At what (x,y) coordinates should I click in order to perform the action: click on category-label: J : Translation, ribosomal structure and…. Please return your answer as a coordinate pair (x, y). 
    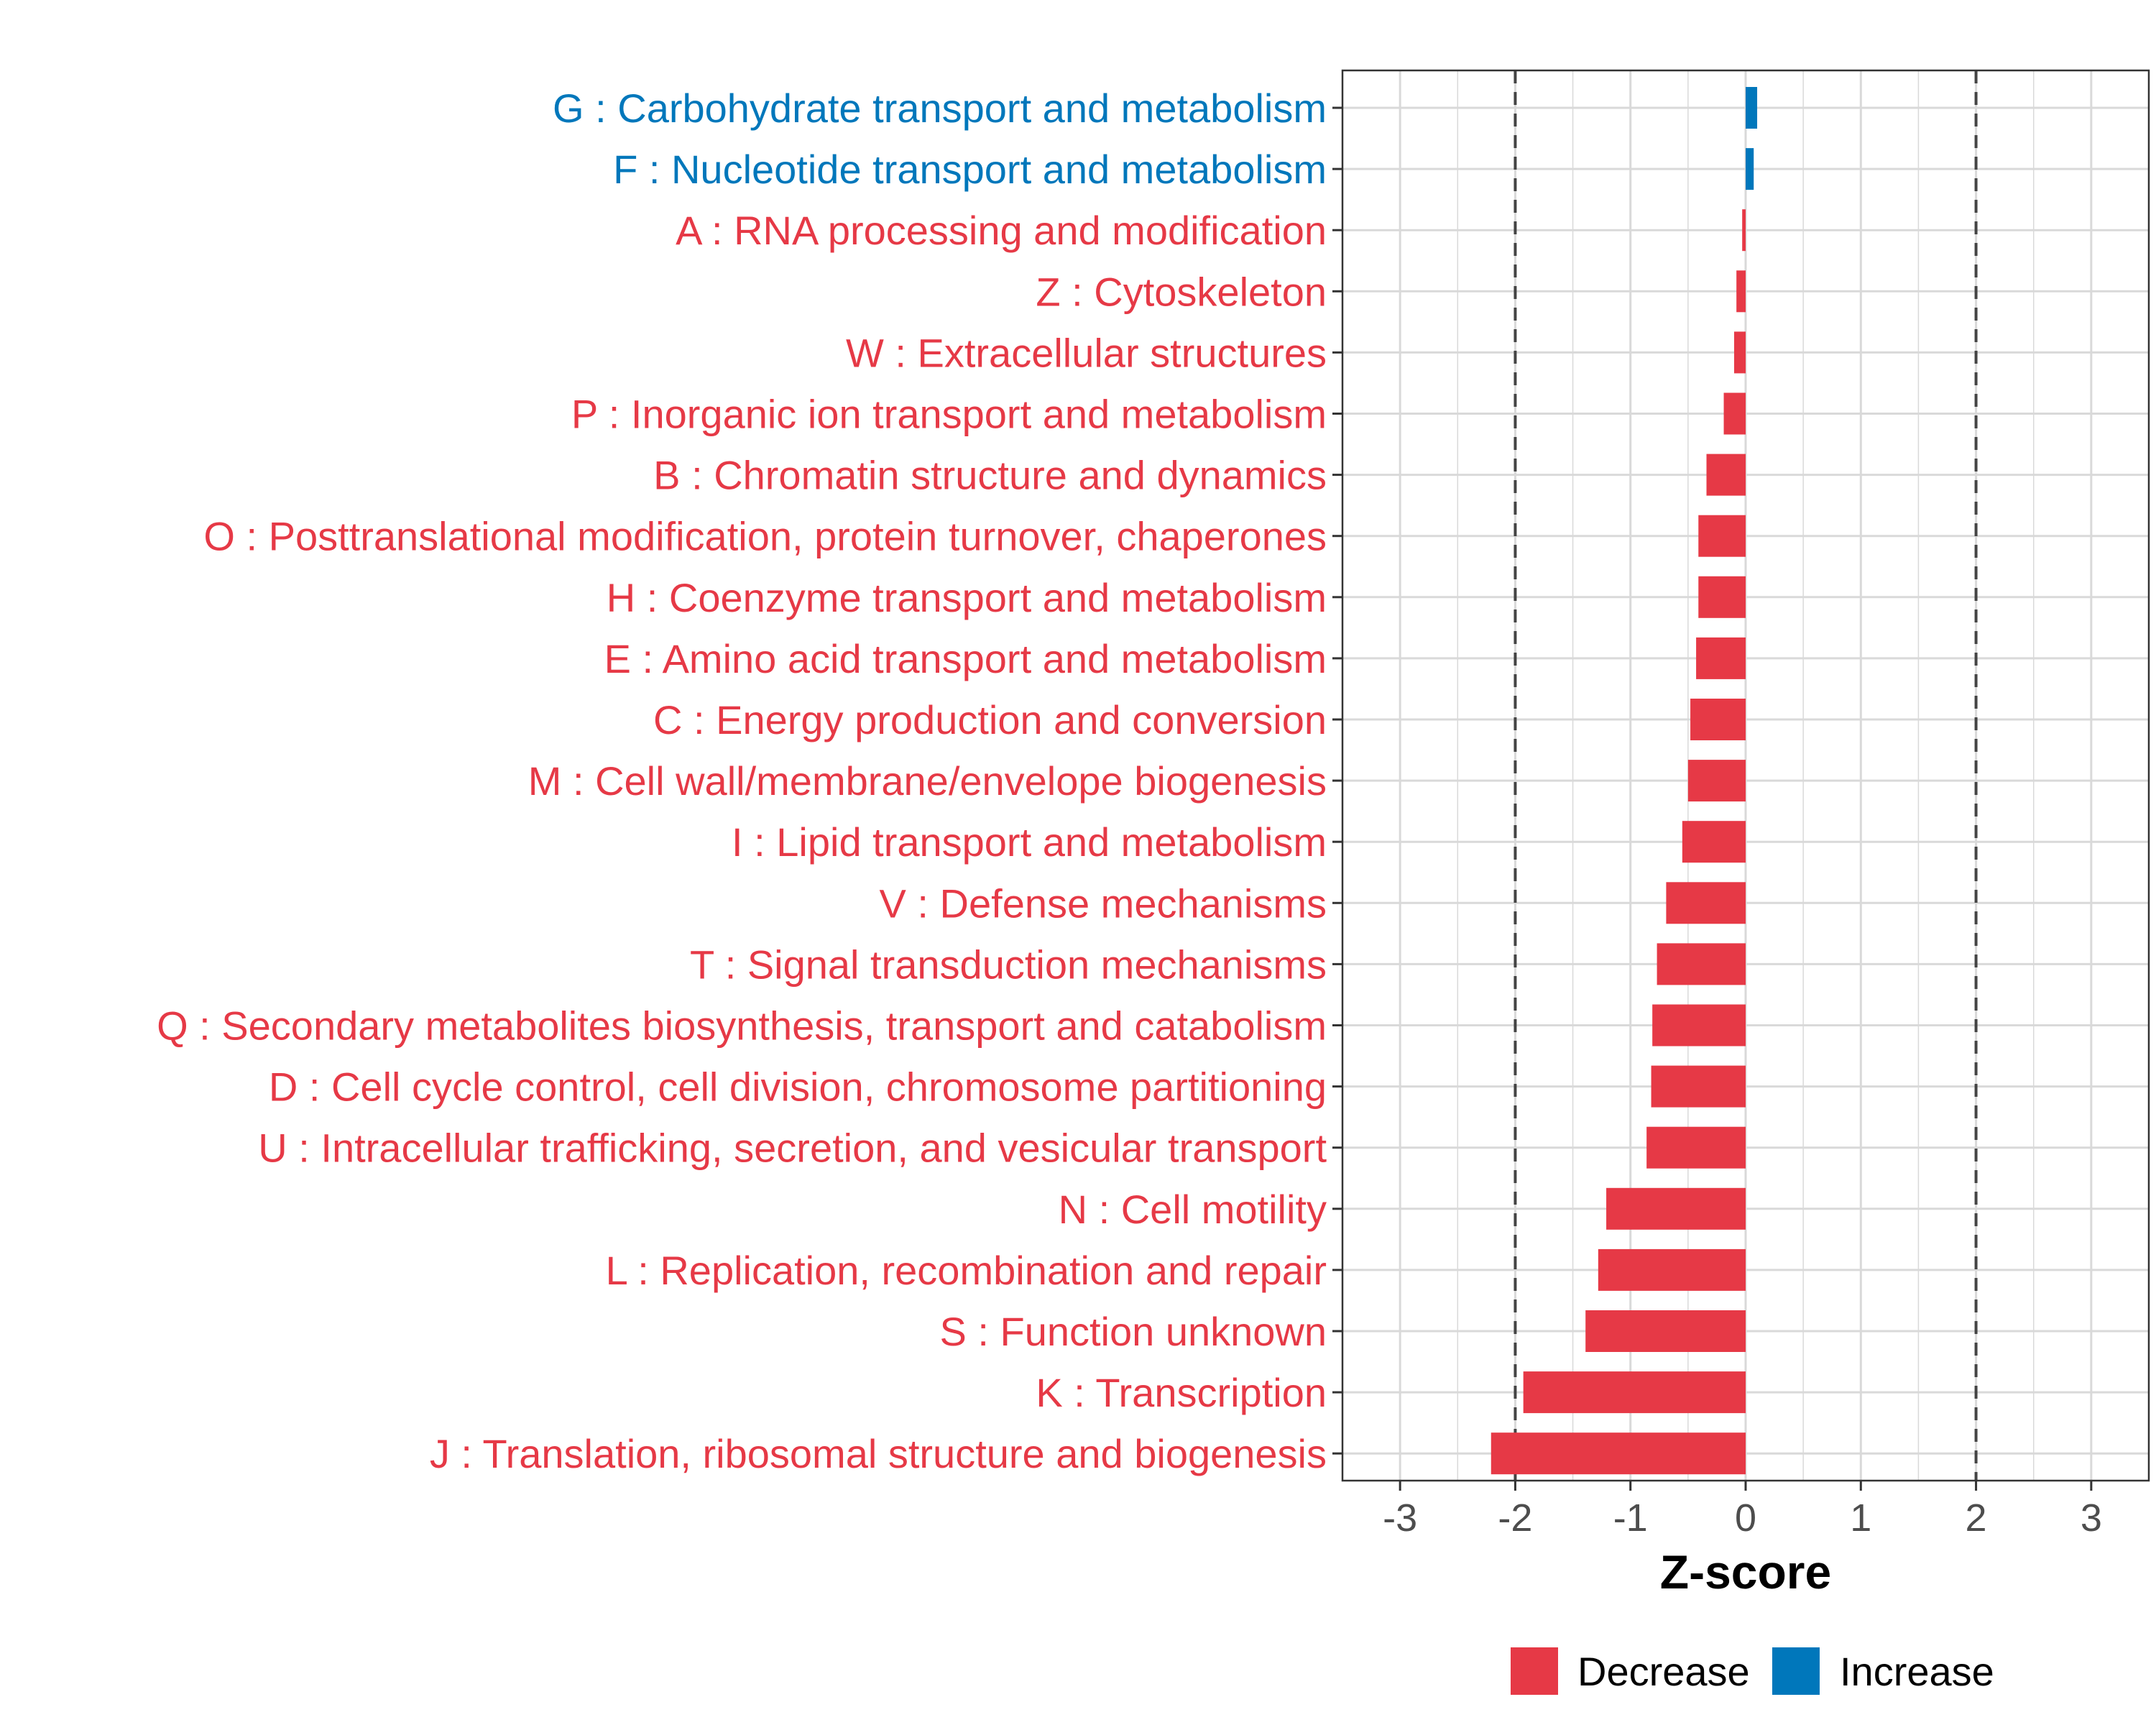
    Looking at the image, I should click on (878, 1453).